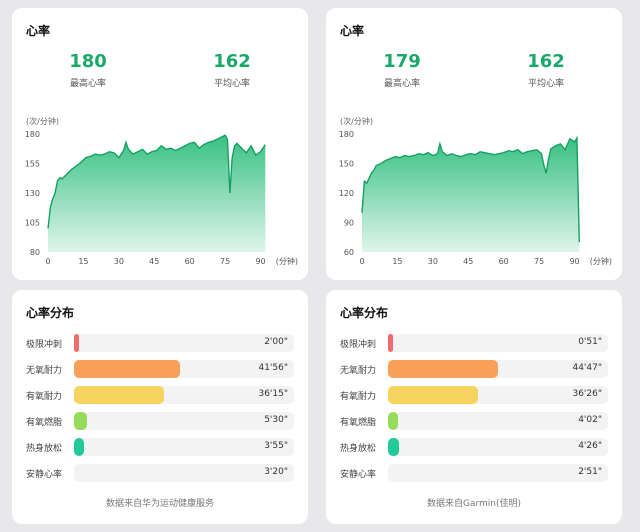 The image size is (640, 532). Describe the element at coordinates (474, 447) in the screenshot. I see `zone-row: 热身放松 4'26"` at that location.